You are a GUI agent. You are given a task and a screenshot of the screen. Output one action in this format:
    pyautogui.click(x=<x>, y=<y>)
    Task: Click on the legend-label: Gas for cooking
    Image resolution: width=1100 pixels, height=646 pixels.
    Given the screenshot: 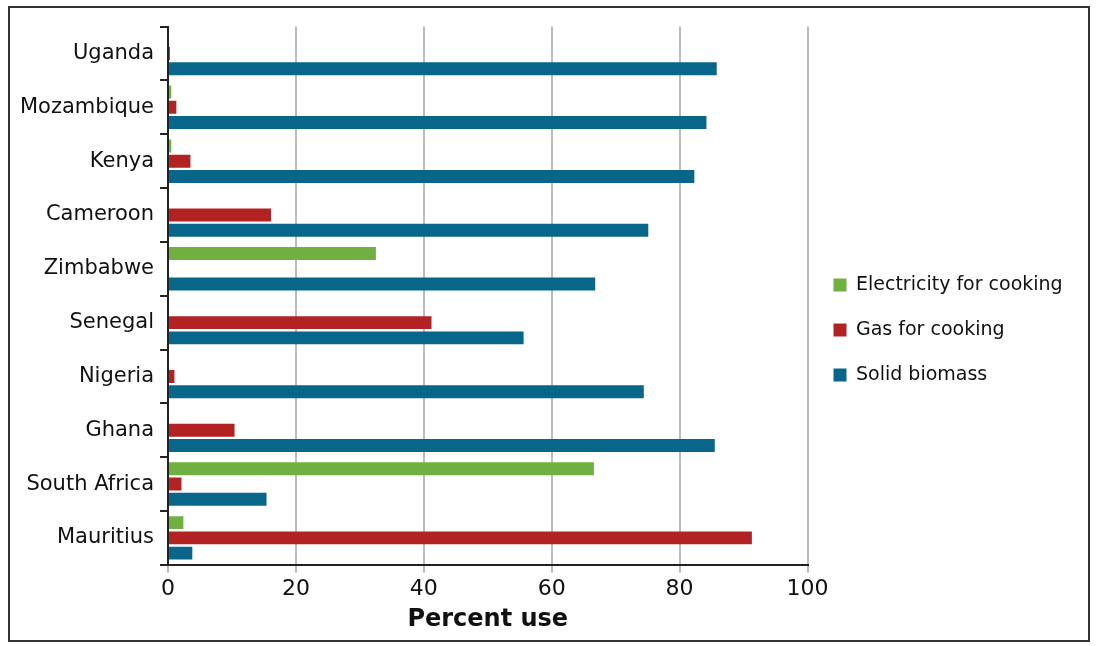 What is the action you would take?
    pyautogui.click(x=930, y=327)
    